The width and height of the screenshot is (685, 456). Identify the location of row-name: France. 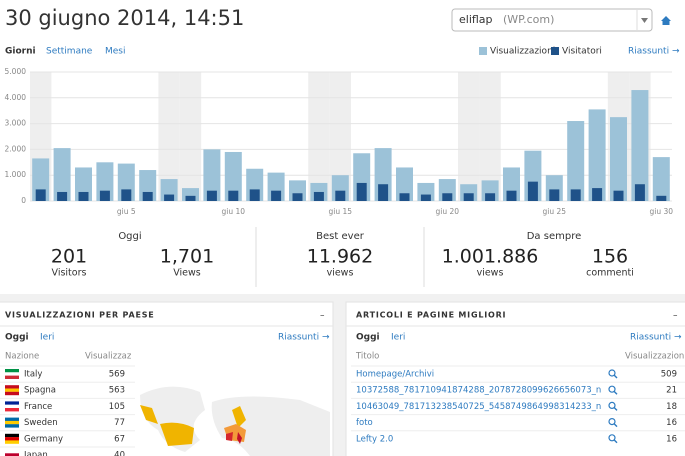
(38, 407).